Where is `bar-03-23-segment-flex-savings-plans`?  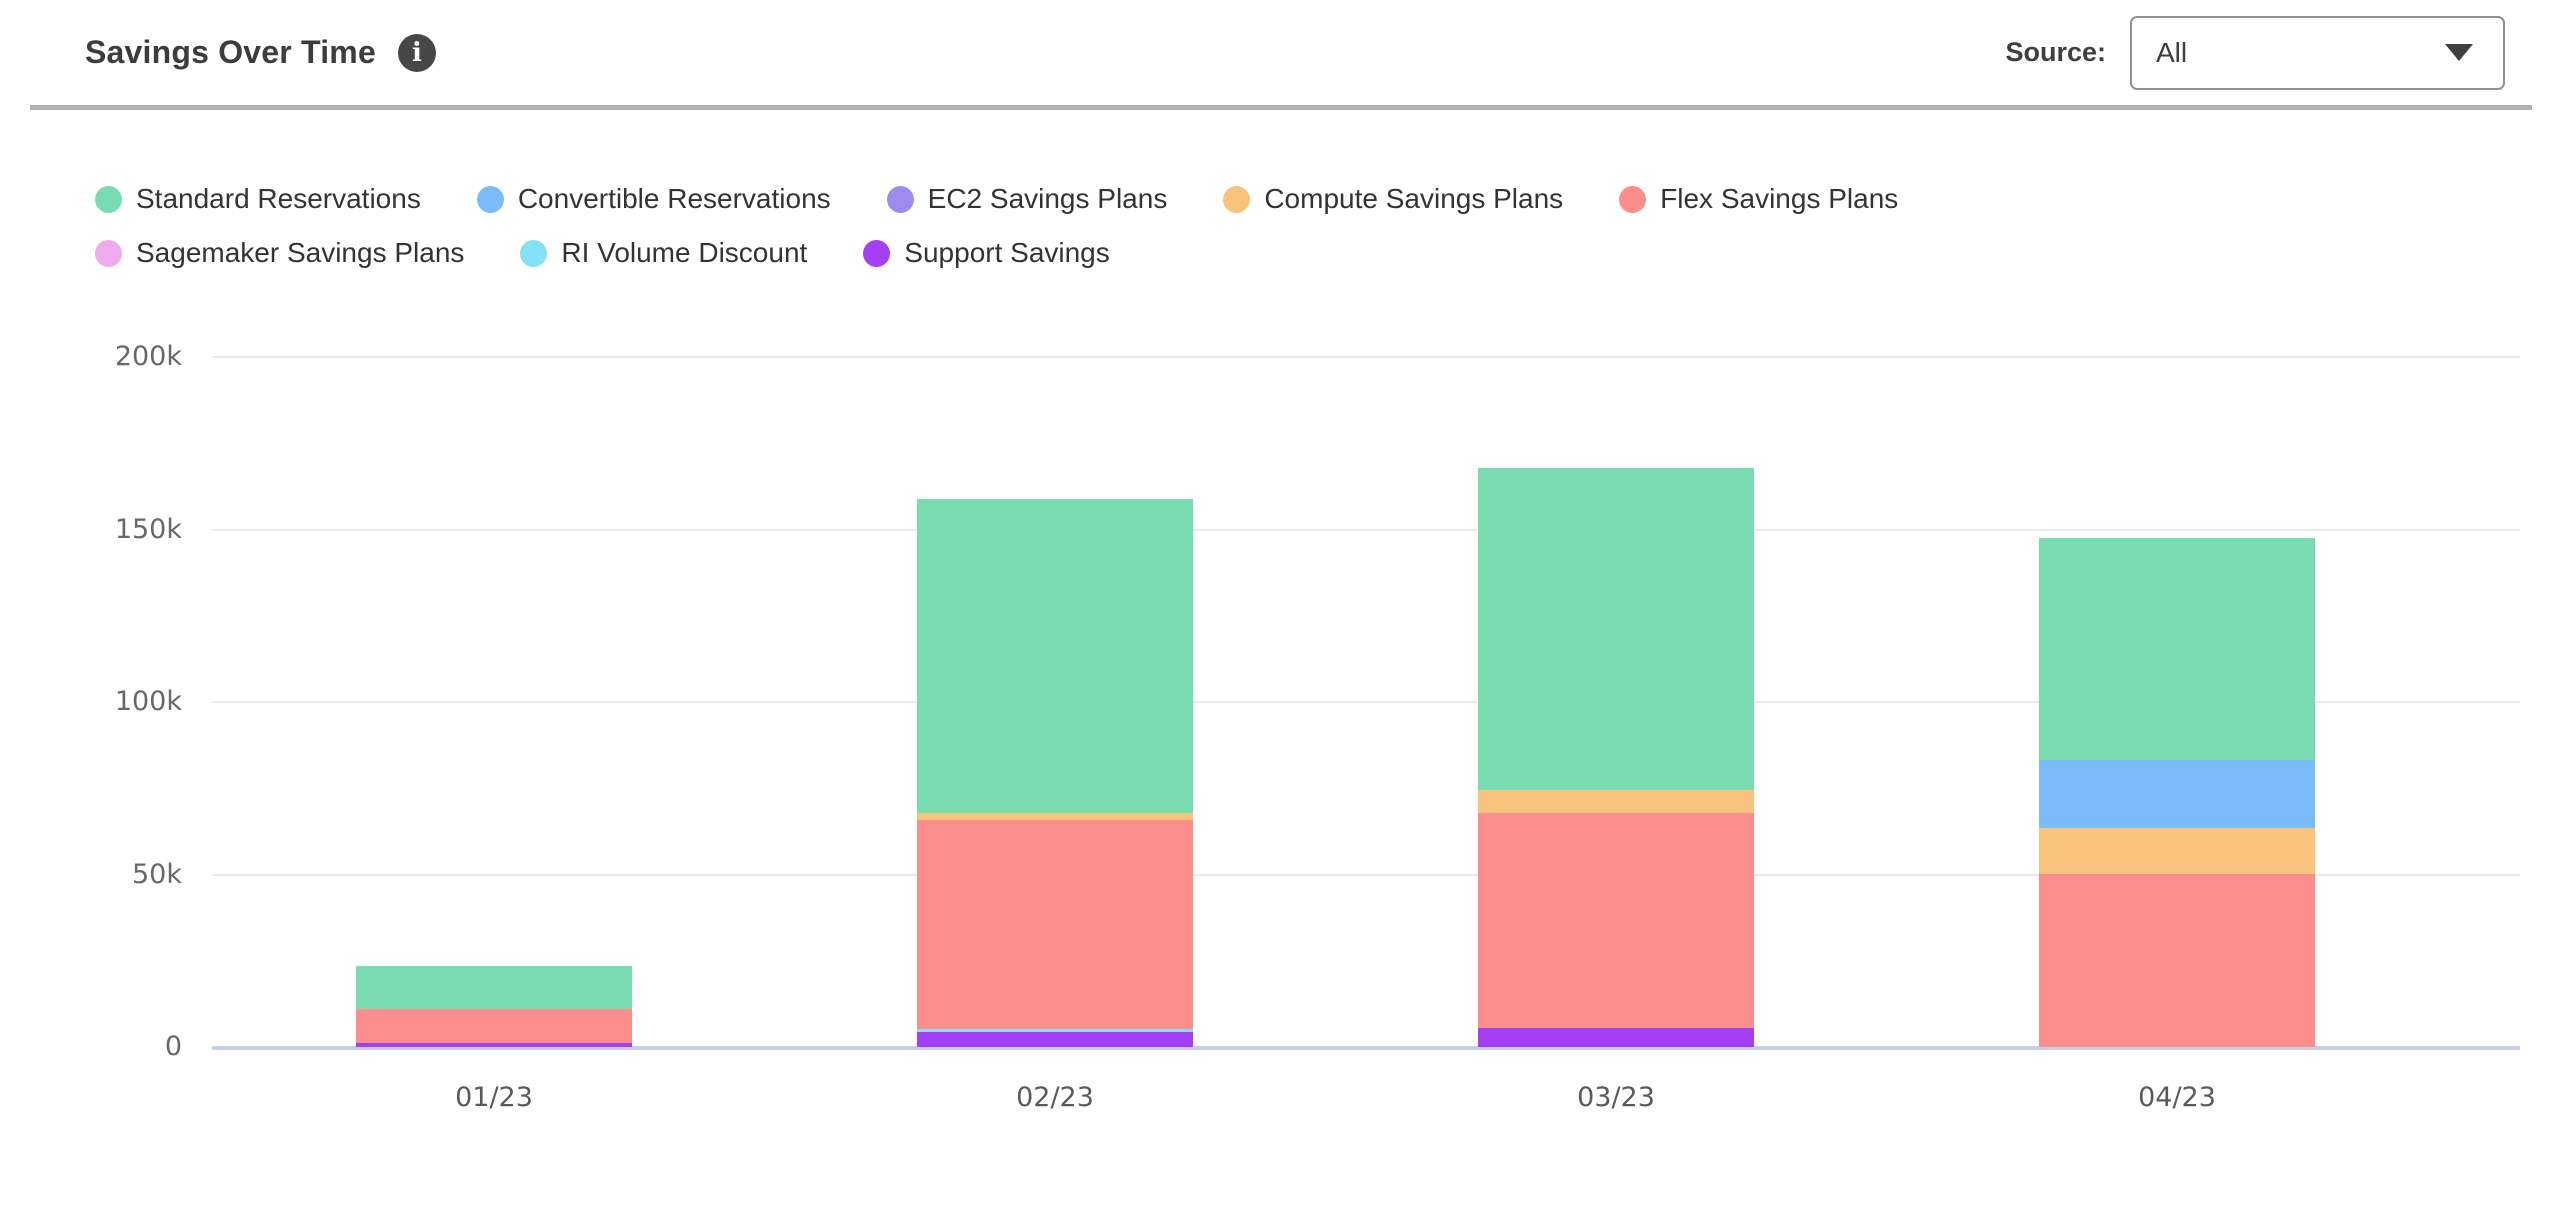 bar-03-23-segment-flex-savings-plans is located at coordinates (1616, 921).